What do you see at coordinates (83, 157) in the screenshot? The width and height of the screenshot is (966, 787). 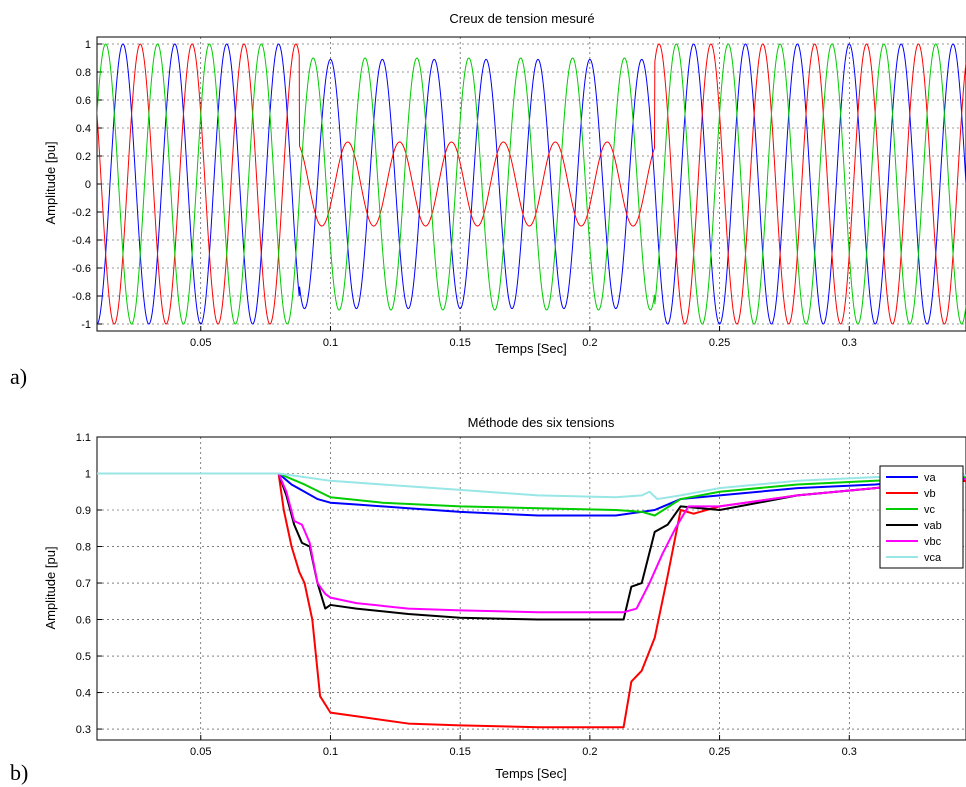 I see `a-y-tick-label: 0.2` at bounding box center [83, 157].